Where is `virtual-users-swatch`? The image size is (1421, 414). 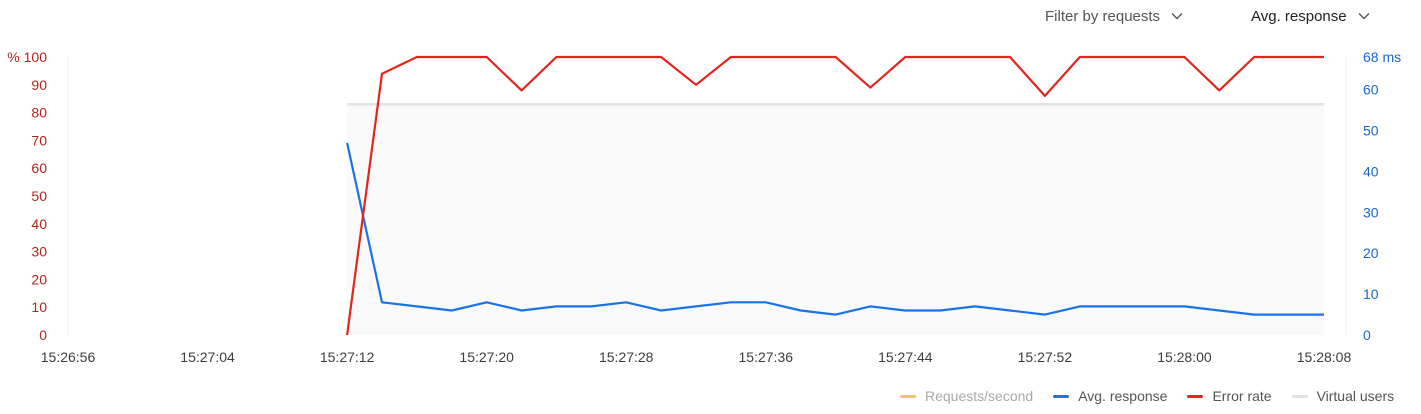 virtual-users-swatch is located at coordinates (1299, 396).